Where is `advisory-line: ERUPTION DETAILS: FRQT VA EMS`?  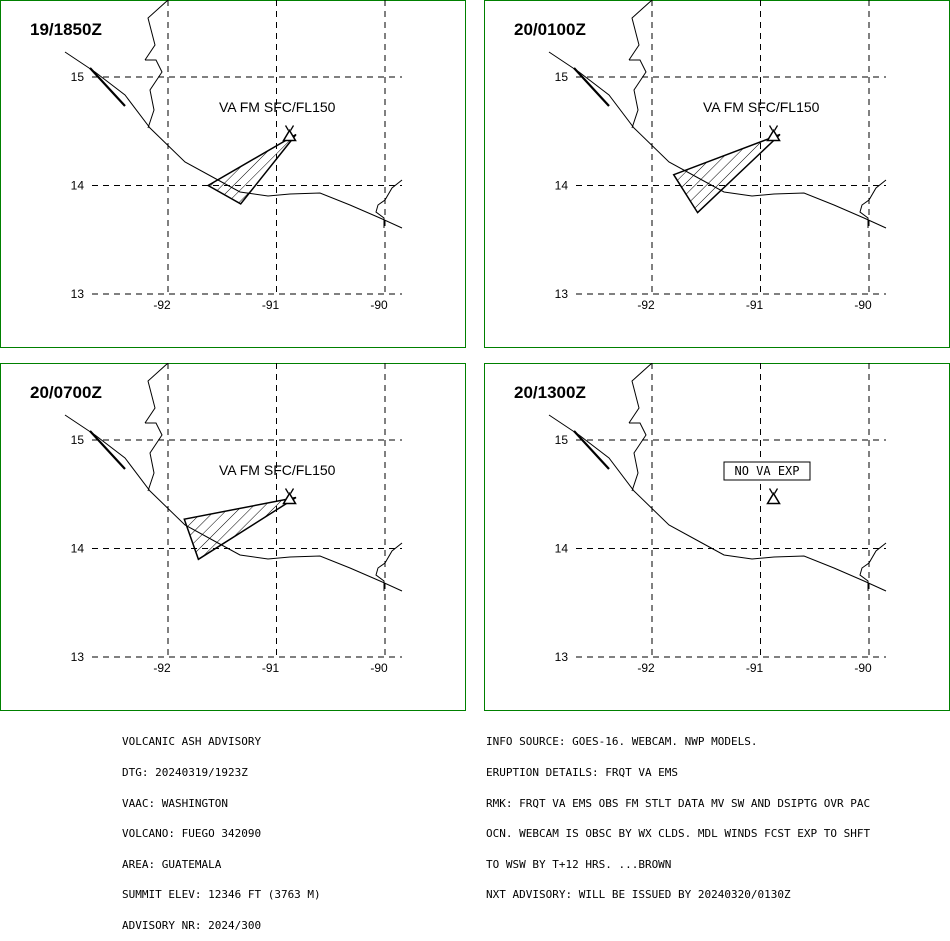
advisory-line: ERUPTION DETAILS: FRQT VA EMS is located at coordinates (582, 772).